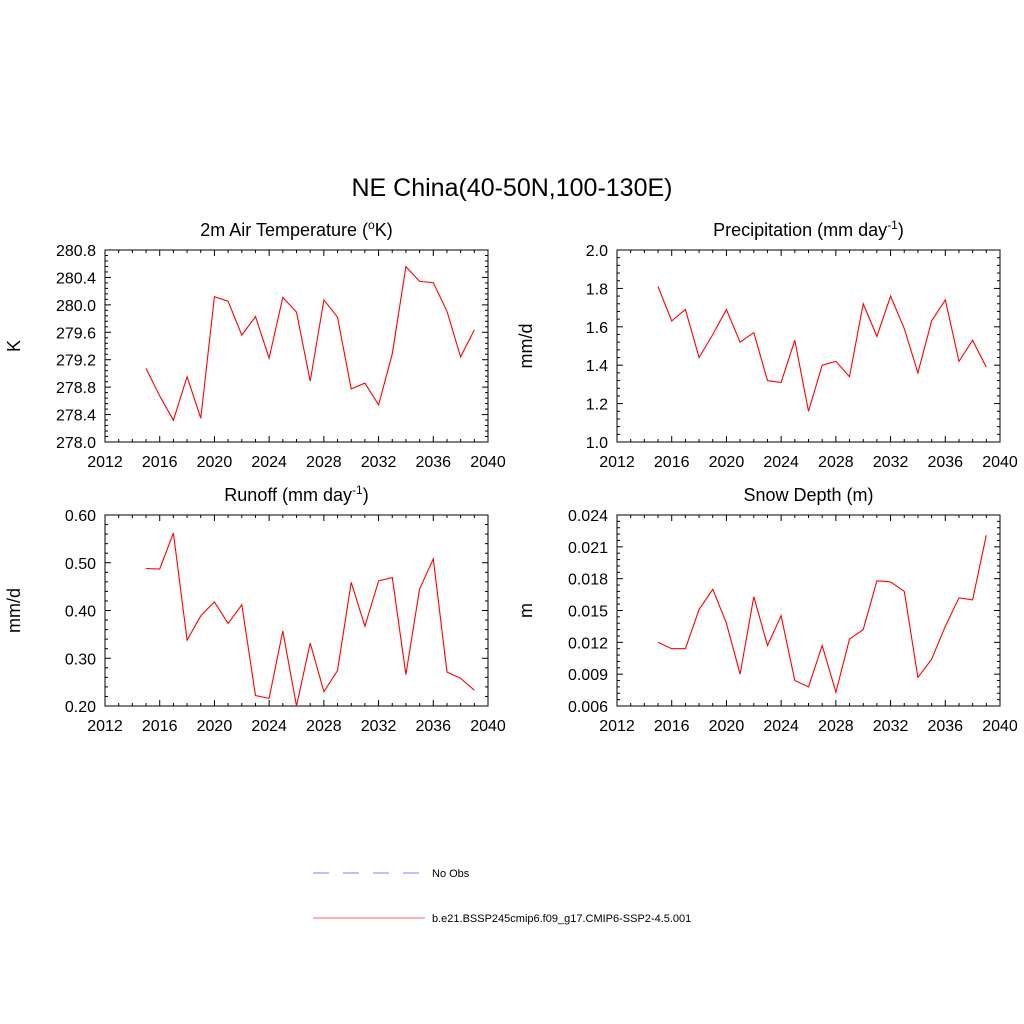  I want to click on y-tick-label: 0.50, so click(80, 564).